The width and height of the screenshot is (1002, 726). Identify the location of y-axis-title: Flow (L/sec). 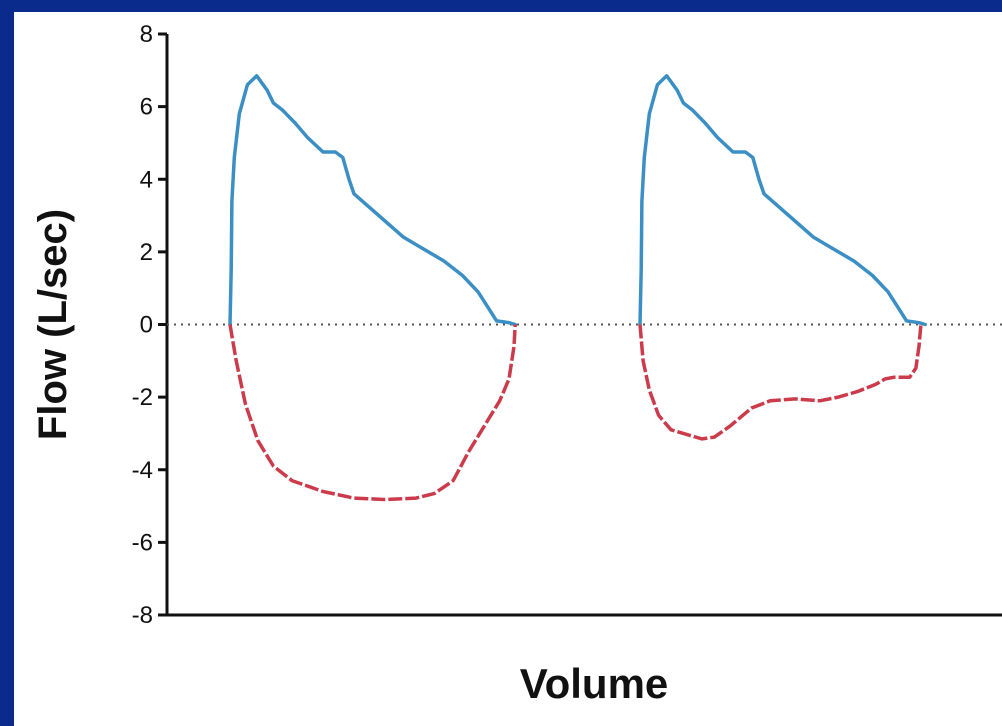
(53, 324).